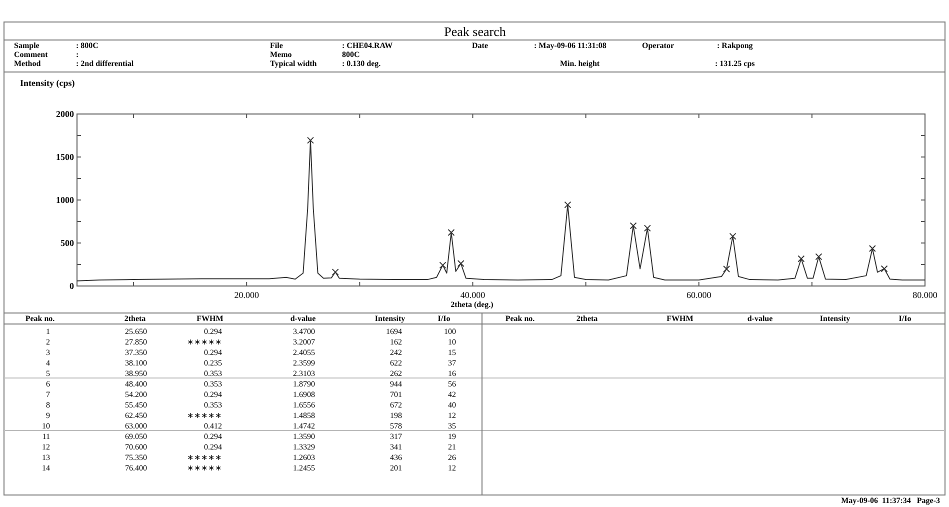 The width and height of the screenshot is (949, 507). What do you see at coordinates (251, 331) in the screenshot?
I see `text: 1 25.650 0.294 3.4700 1694 100` at bounding box center [251, 331].